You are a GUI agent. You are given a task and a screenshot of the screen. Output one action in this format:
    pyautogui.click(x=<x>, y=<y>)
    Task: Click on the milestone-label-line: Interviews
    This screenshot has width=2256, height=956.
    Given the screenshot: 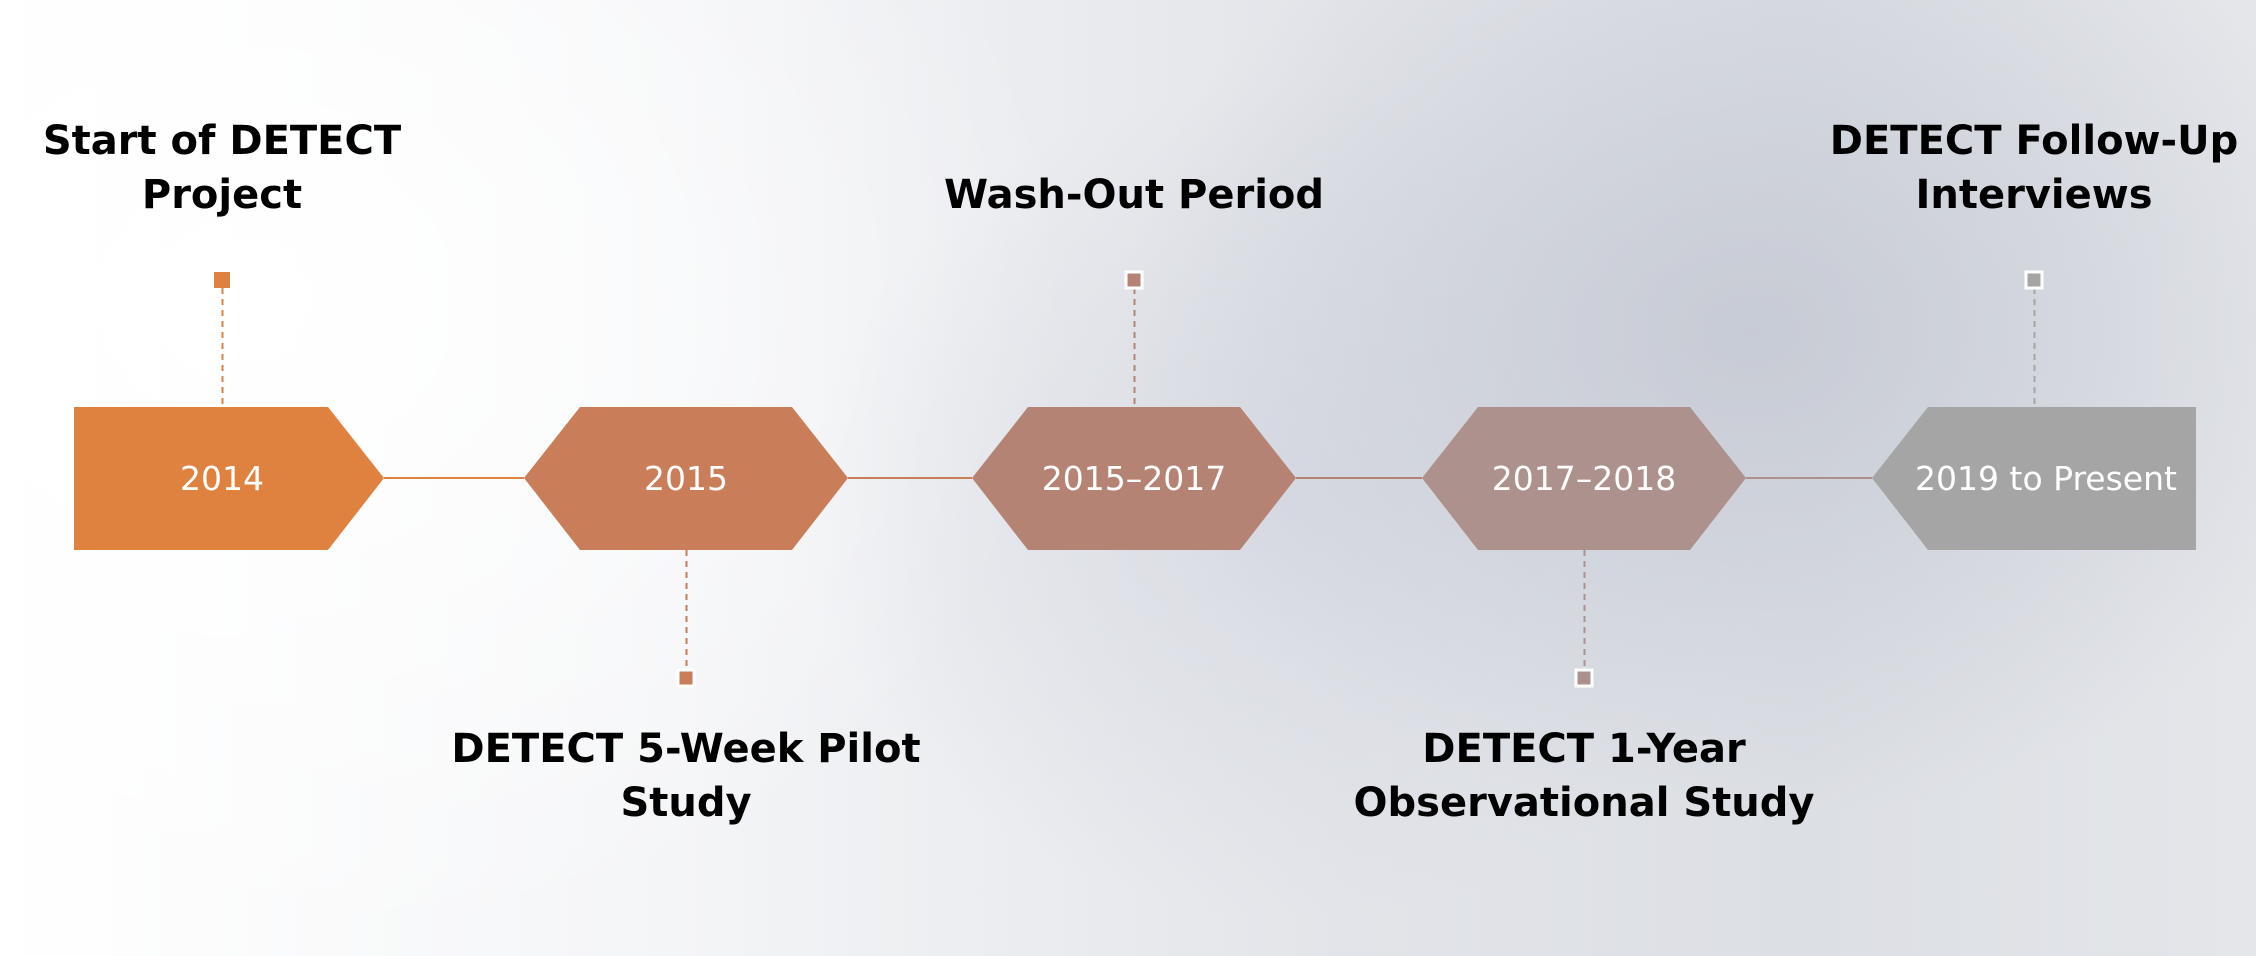 What is the action you would take?
    pyautogui.click(x=2033, y=195)
    